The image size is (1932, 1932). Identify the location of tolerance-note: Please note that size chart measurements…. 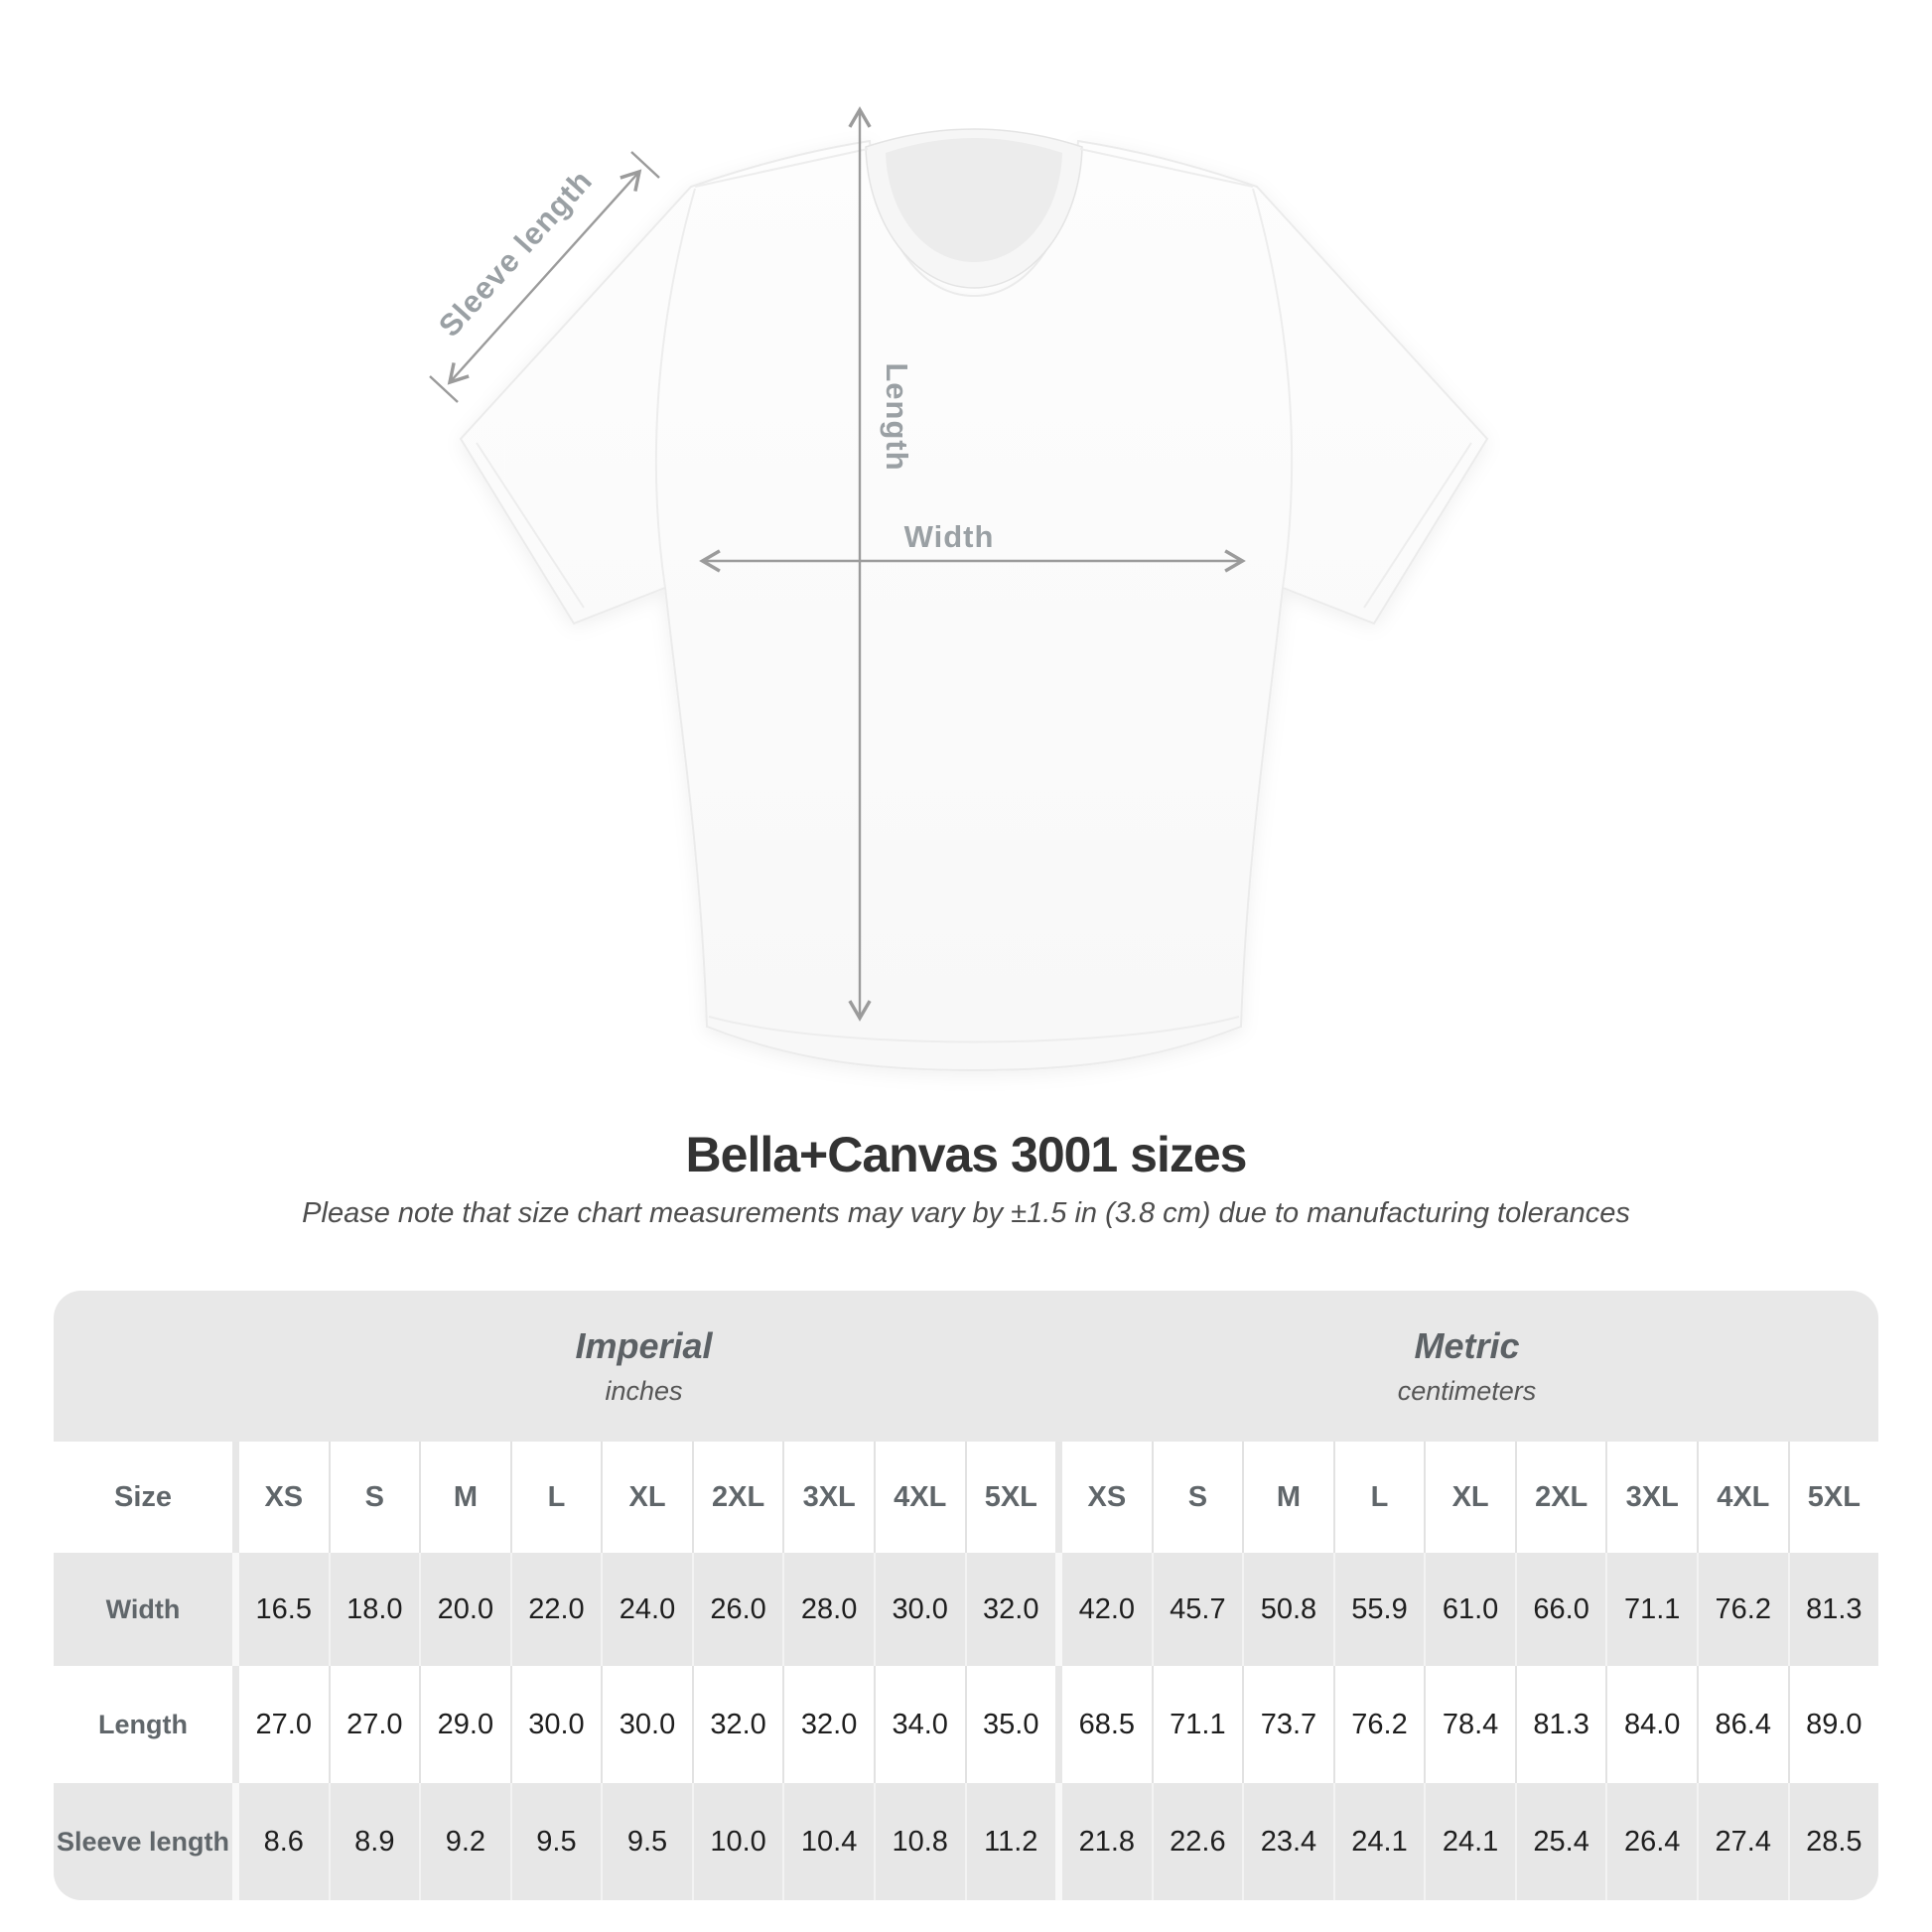
(966, 1213).